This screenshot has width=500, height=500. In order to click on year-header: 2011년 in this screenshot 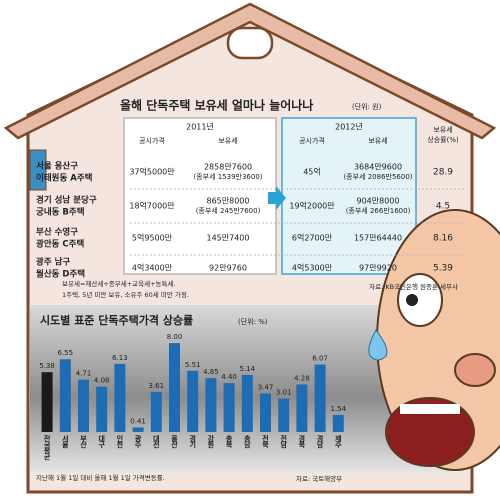, I will do `click(200, 127)`.